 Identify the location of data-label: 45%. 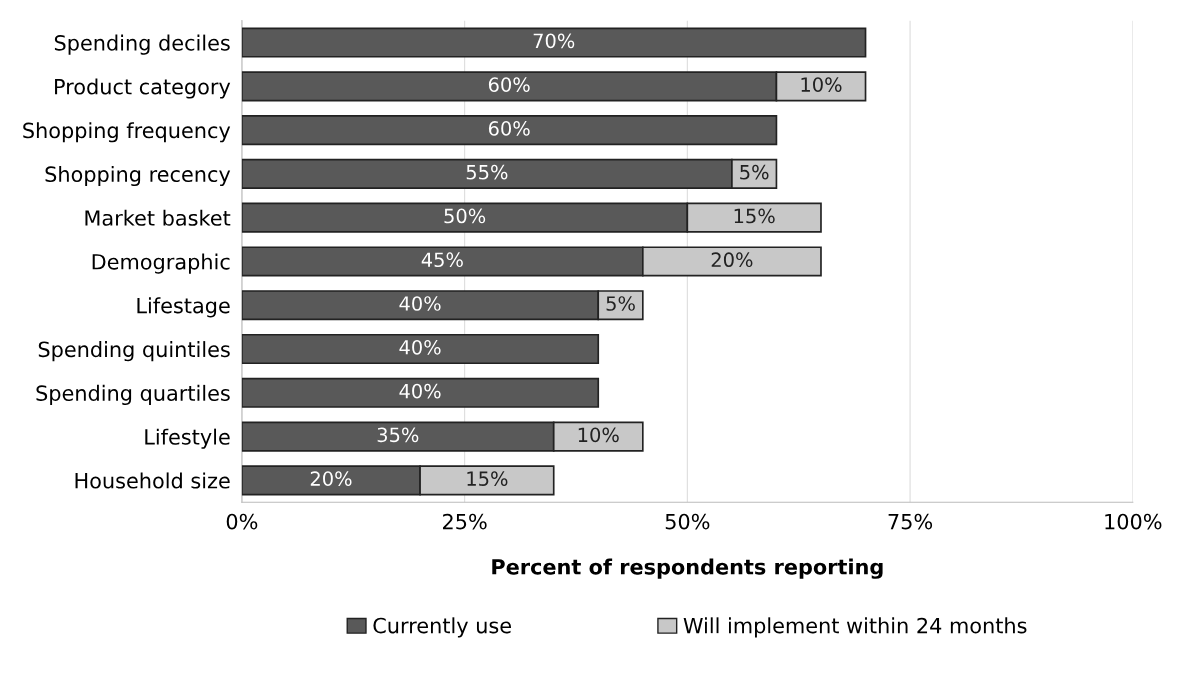
(442, 260).